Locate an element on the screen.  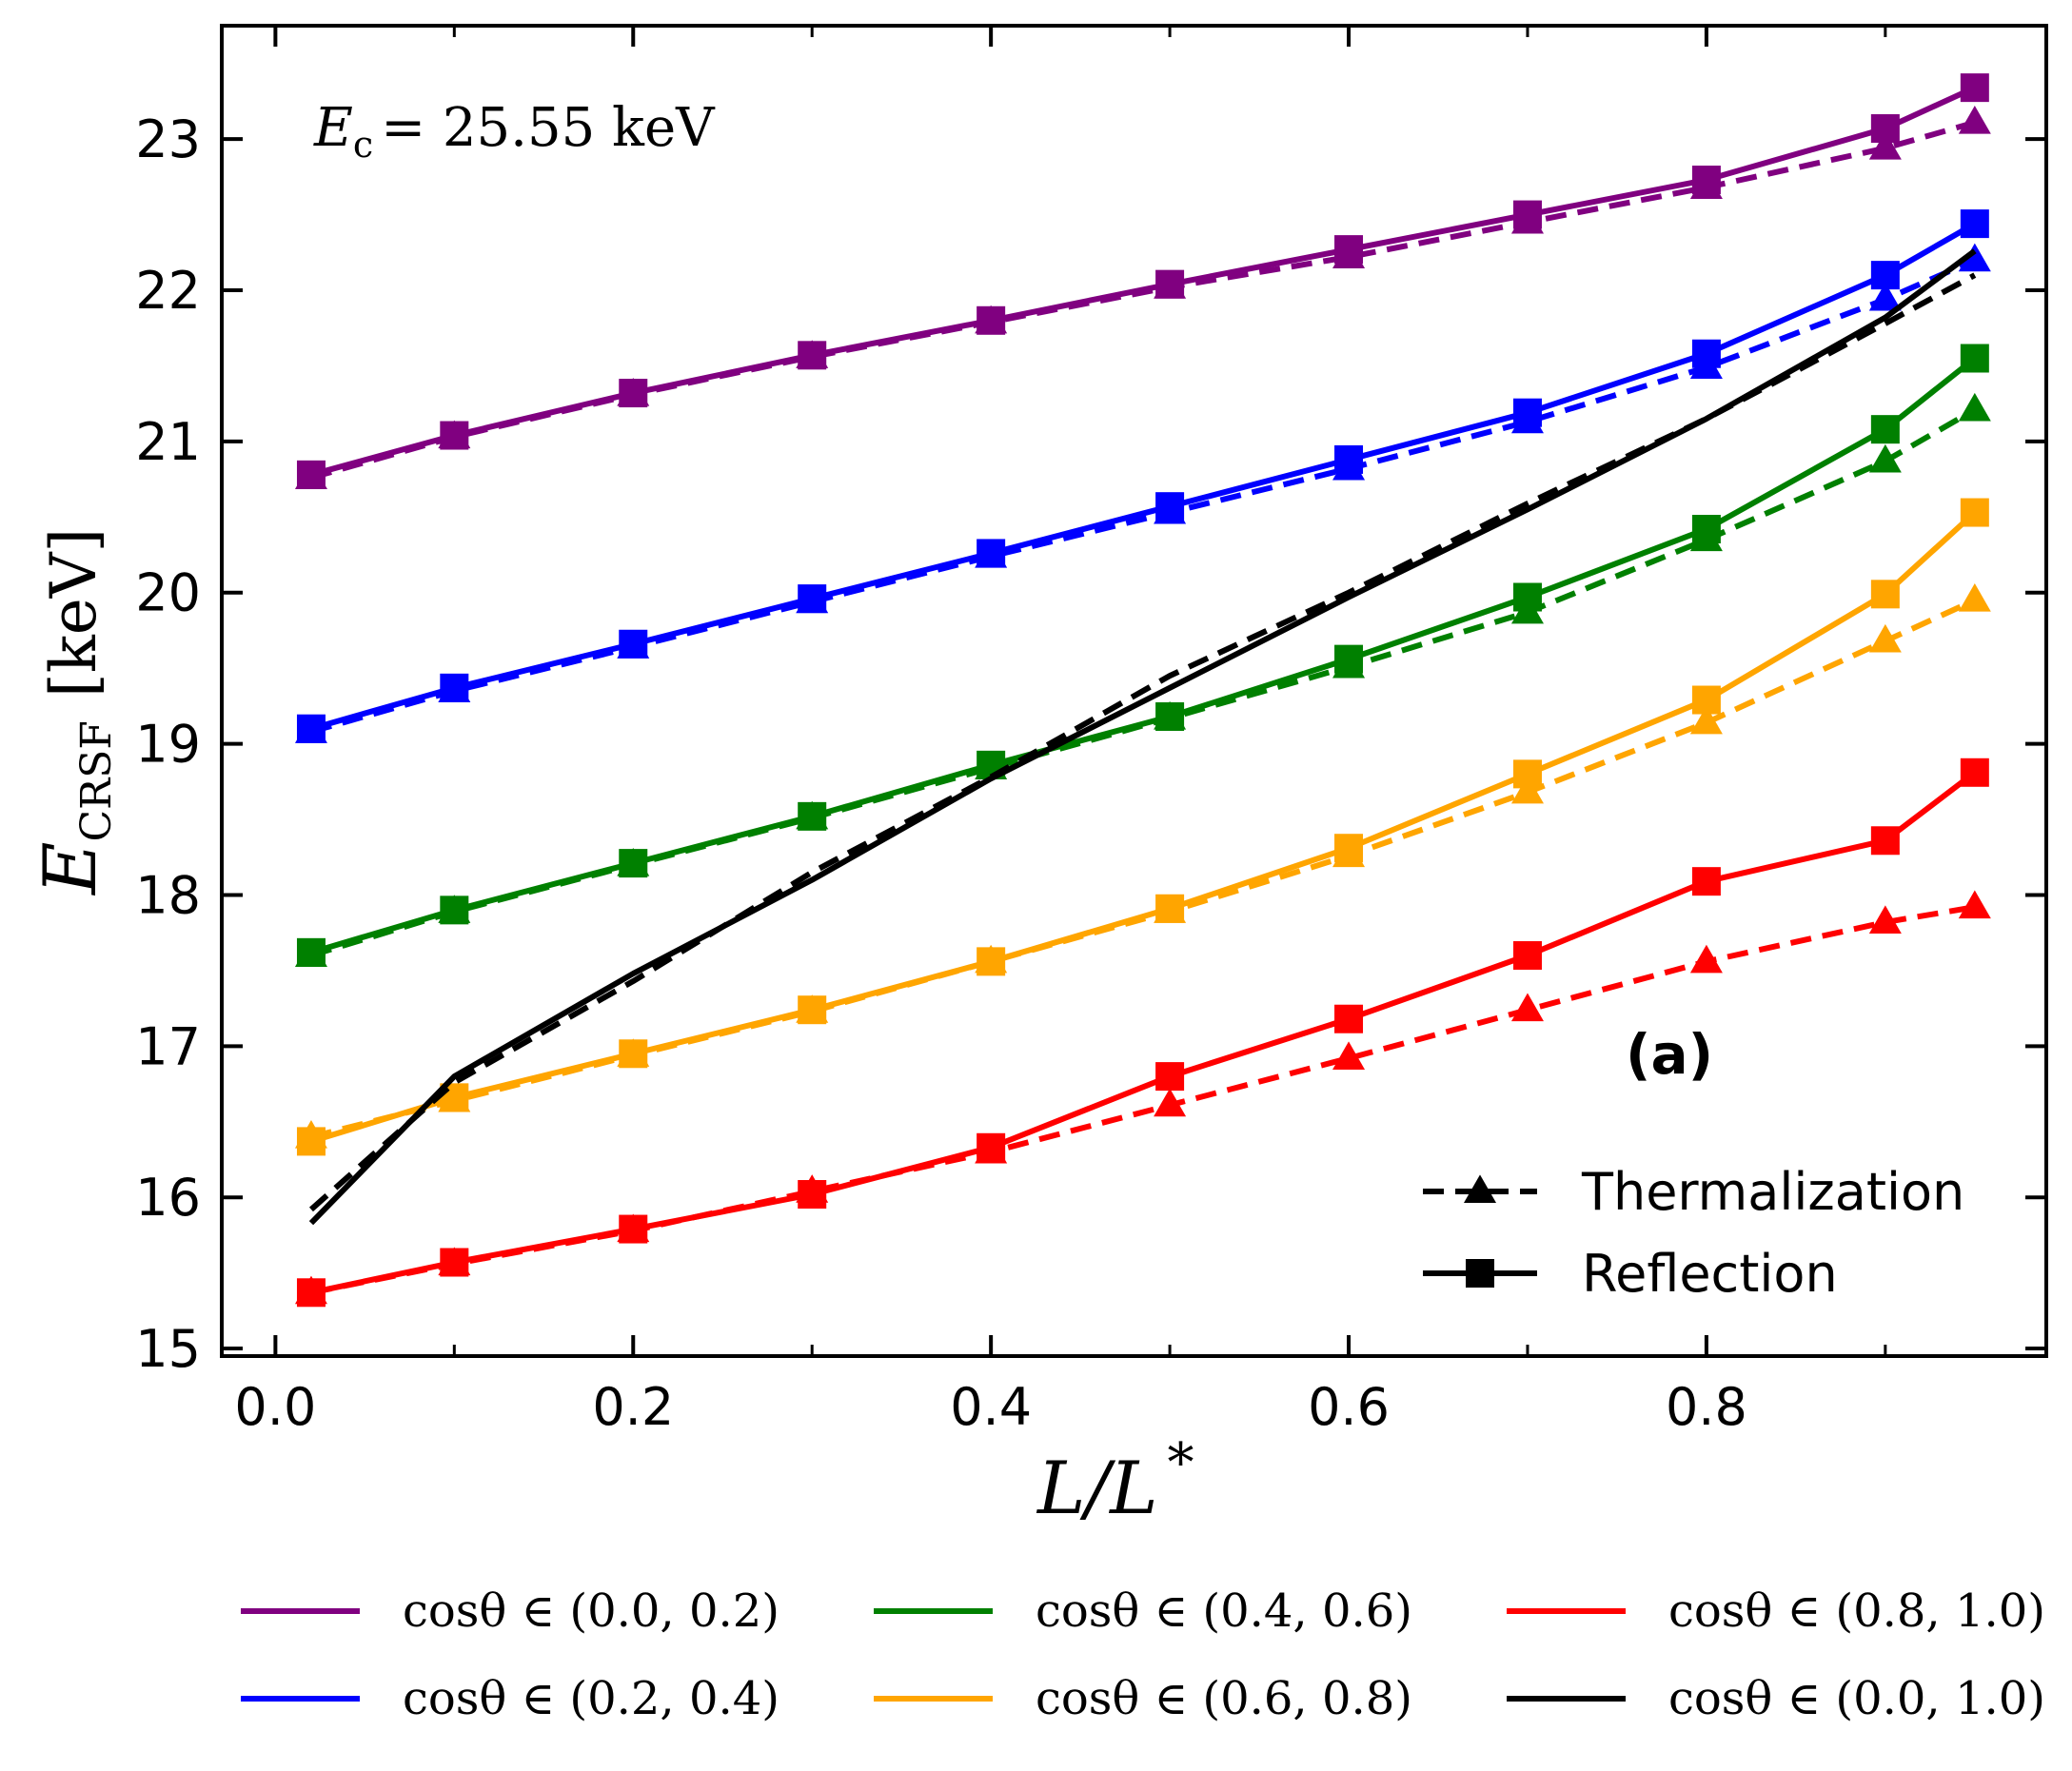
x-tick-label: 0.2 is located at coordinates (633, 1407).